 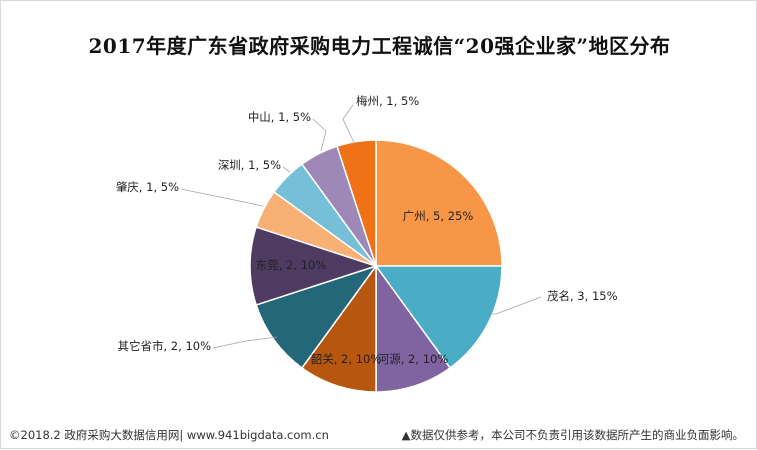 What do you see at coordinates (165, 346) in the screenshot?
I see `slice-label-5: 其它省市, 2, 10%` at bounding box center [165, 346].